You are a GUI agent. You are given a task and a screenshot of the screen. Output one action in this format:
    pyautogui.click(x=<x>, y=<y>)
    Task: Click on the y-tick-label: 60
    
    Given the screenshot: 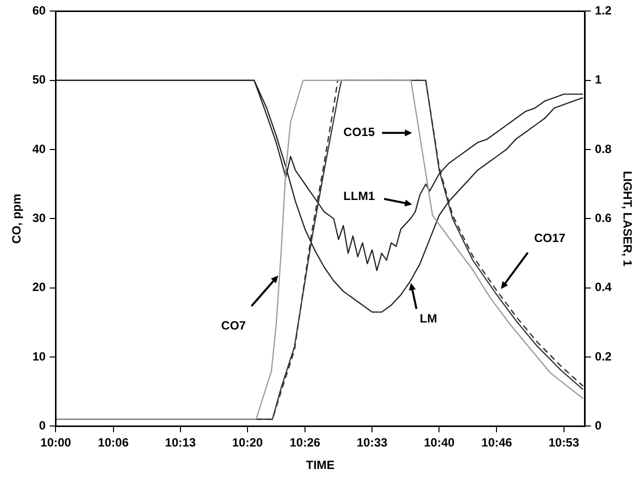 What is the action you would take?
    pyautogui.click(x=39, y=11)
    